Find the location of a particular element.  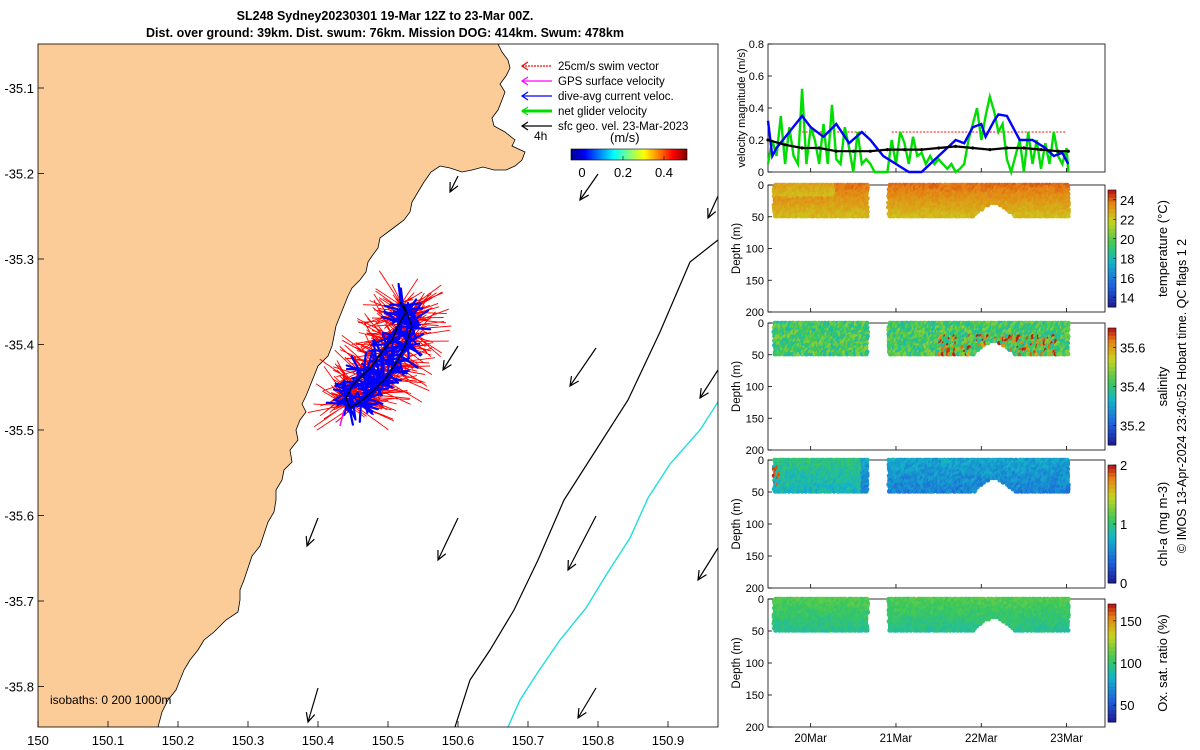

legend-label: dive-avg current veloc. is located at coordinates (616, 97).